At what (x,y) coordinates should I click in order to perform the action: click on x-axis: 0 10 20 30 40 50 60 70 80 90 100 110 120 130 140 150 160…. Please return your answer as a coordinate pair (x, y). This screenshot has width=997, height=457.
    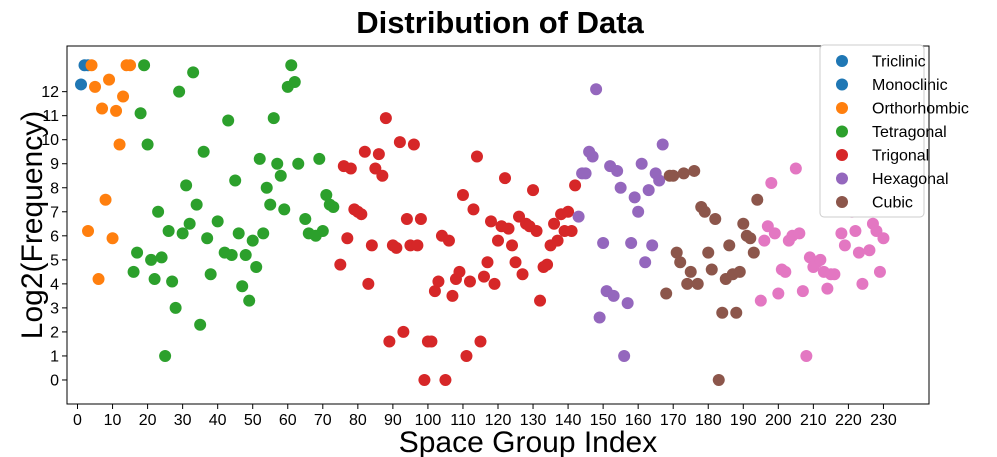
    Looking at the image, I should click on (485, 416).